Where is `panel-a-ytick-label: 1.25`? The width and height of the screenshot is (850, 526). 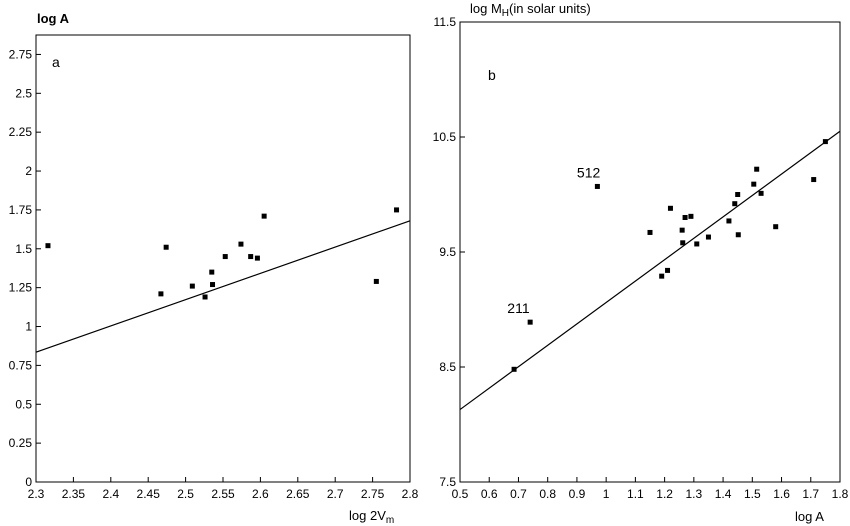 panel-a-ytick-label: 1.25 is located at coordinates (21, 288).